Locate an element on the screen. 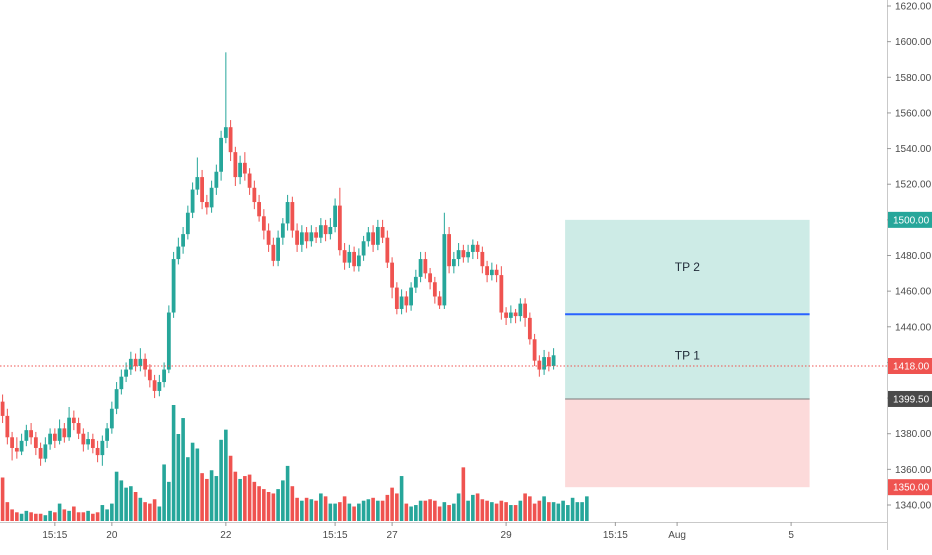 This screenshot has width=932, height=555. price-axis-background is located at coordinates (909, 275).